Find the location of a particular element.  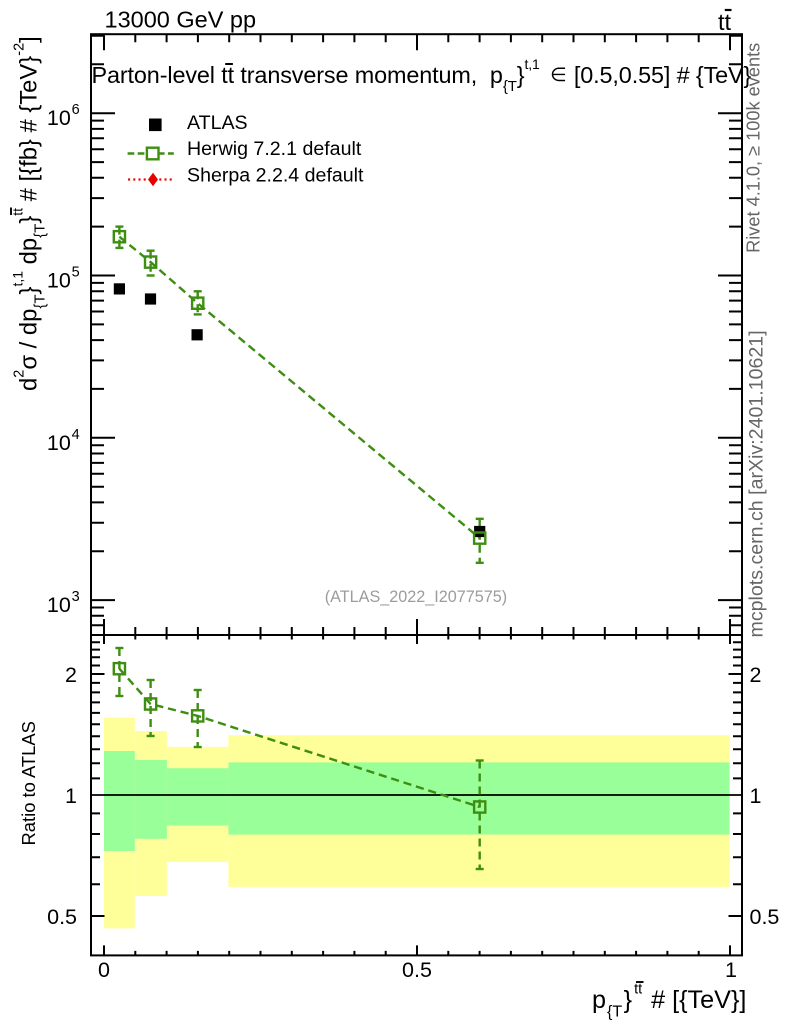

svg-text: Ratio to ATLAS is located at coordinates (28, 783).